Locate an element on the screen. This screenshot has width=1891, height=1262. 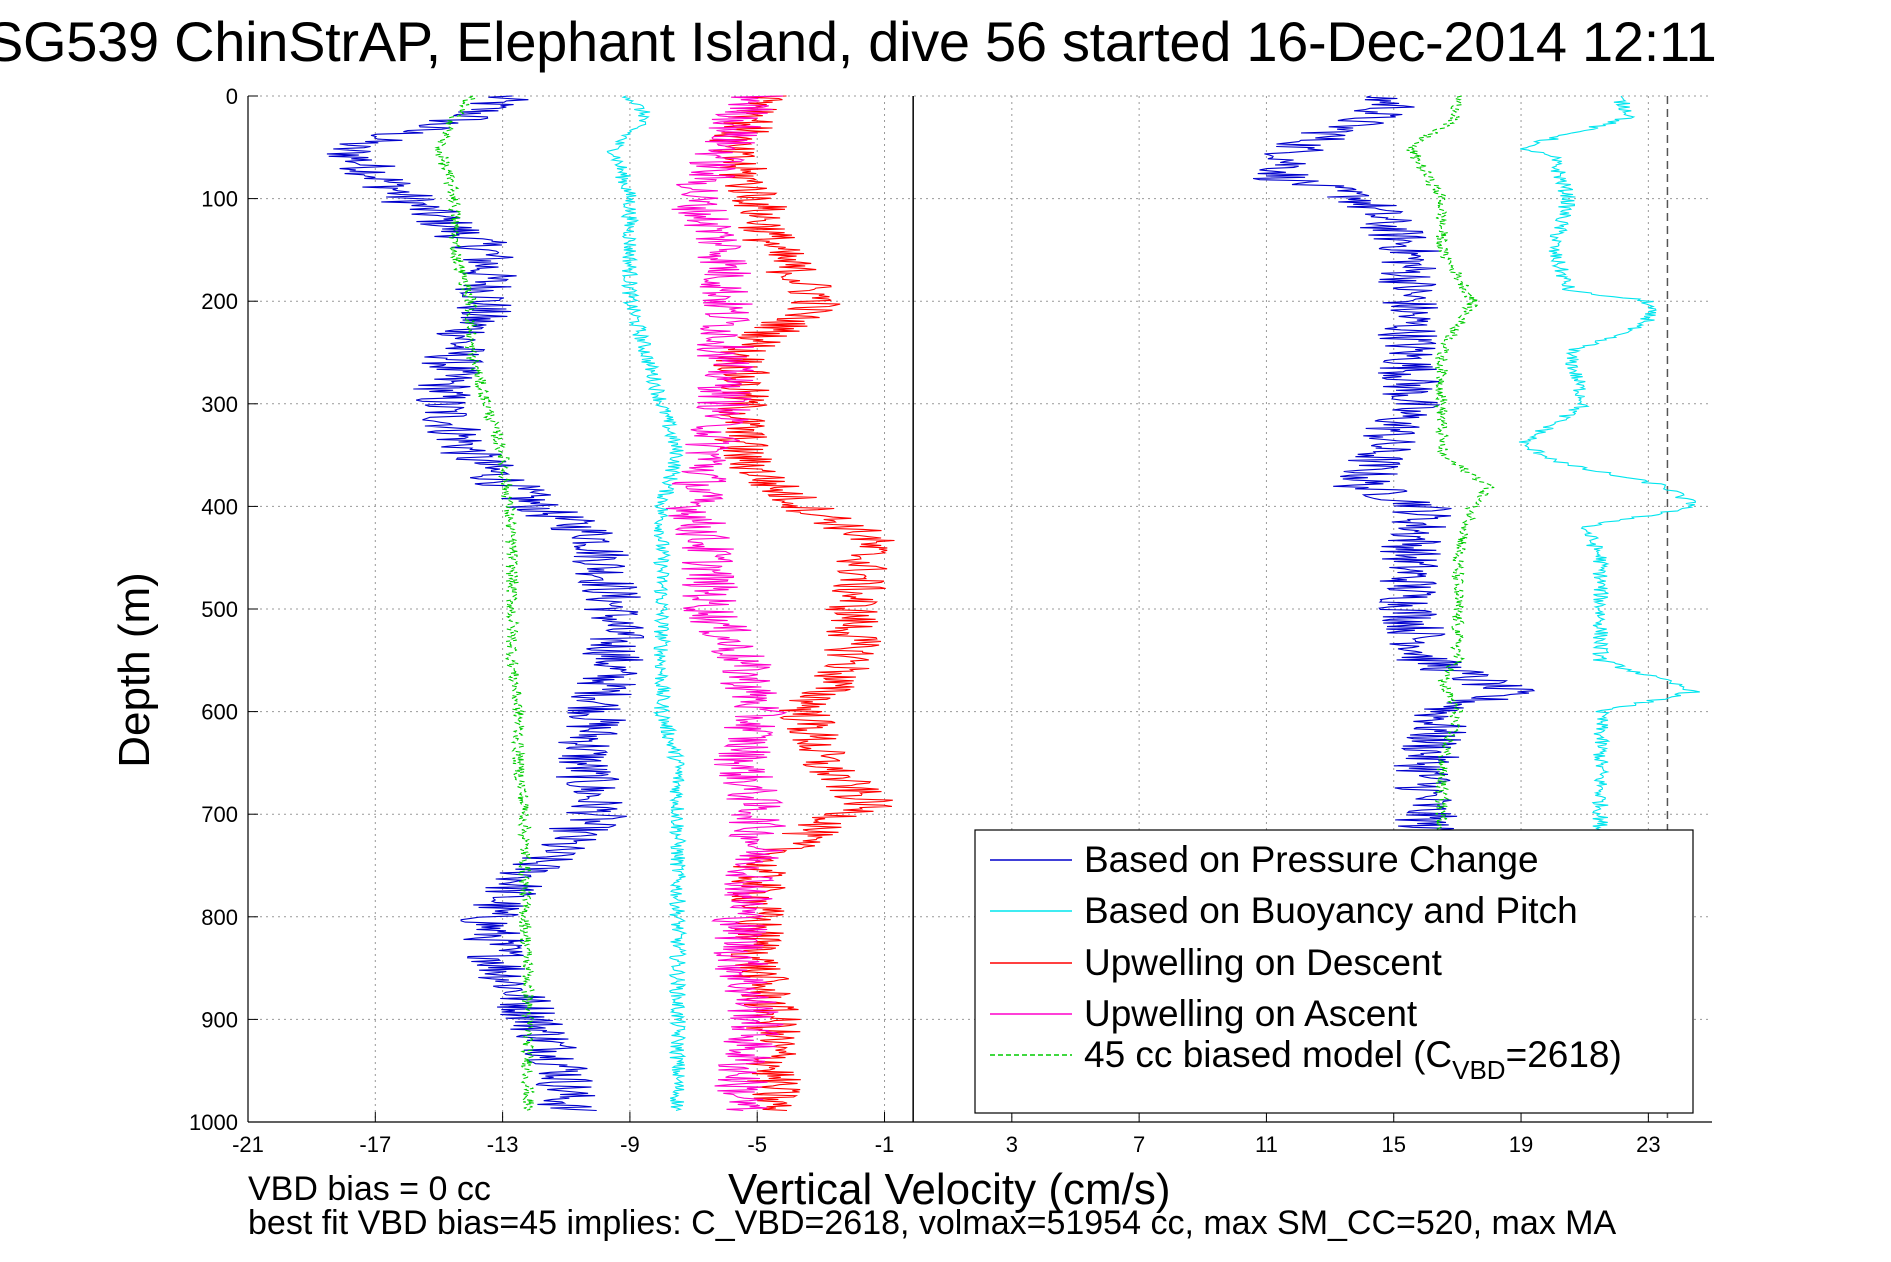
x-tick-label: 23 is located at coordinates (1648, 1144).